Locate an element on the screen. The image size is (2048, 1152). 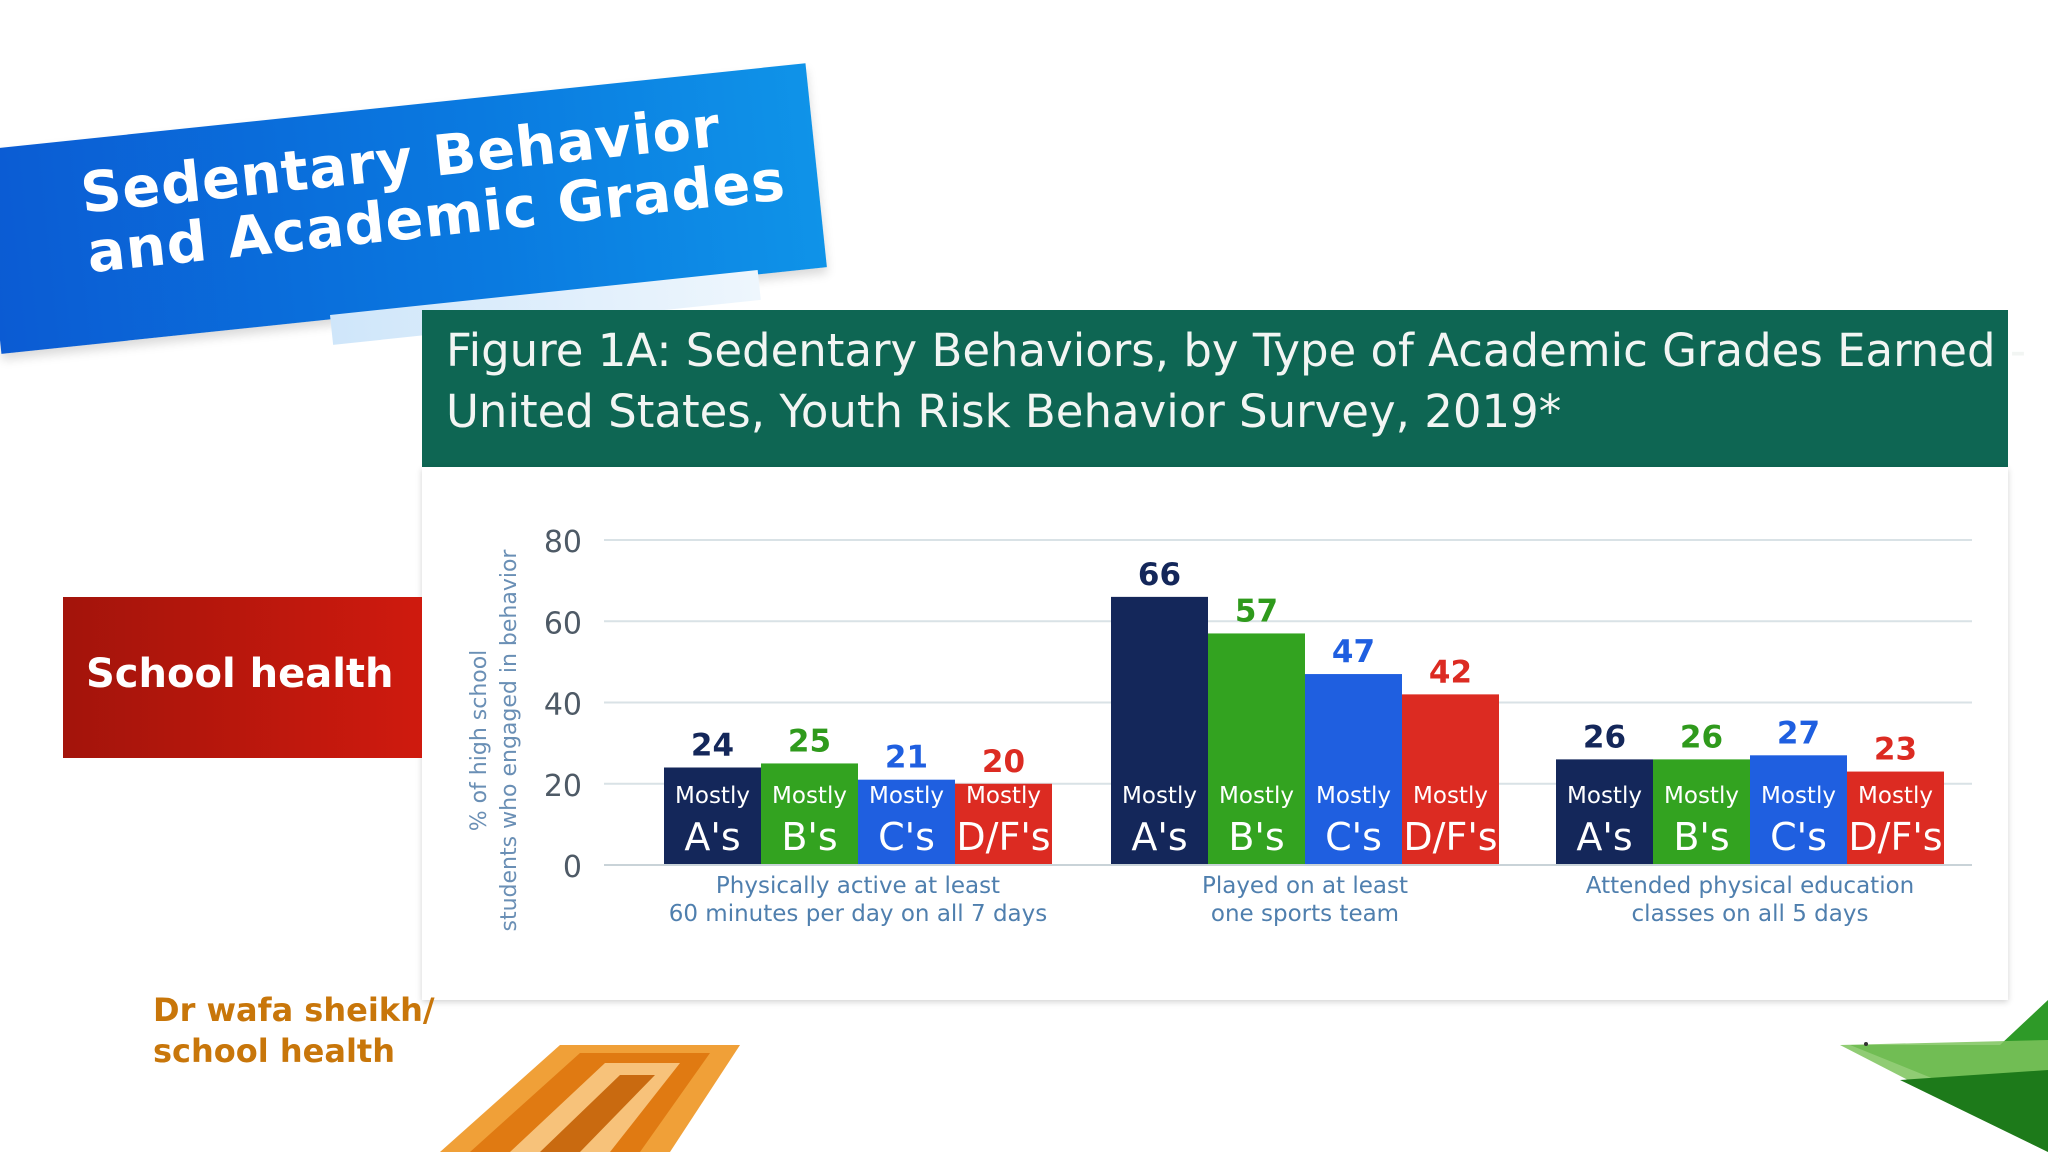
bar-value-label: 47 is located at coordinates (1353, 652).